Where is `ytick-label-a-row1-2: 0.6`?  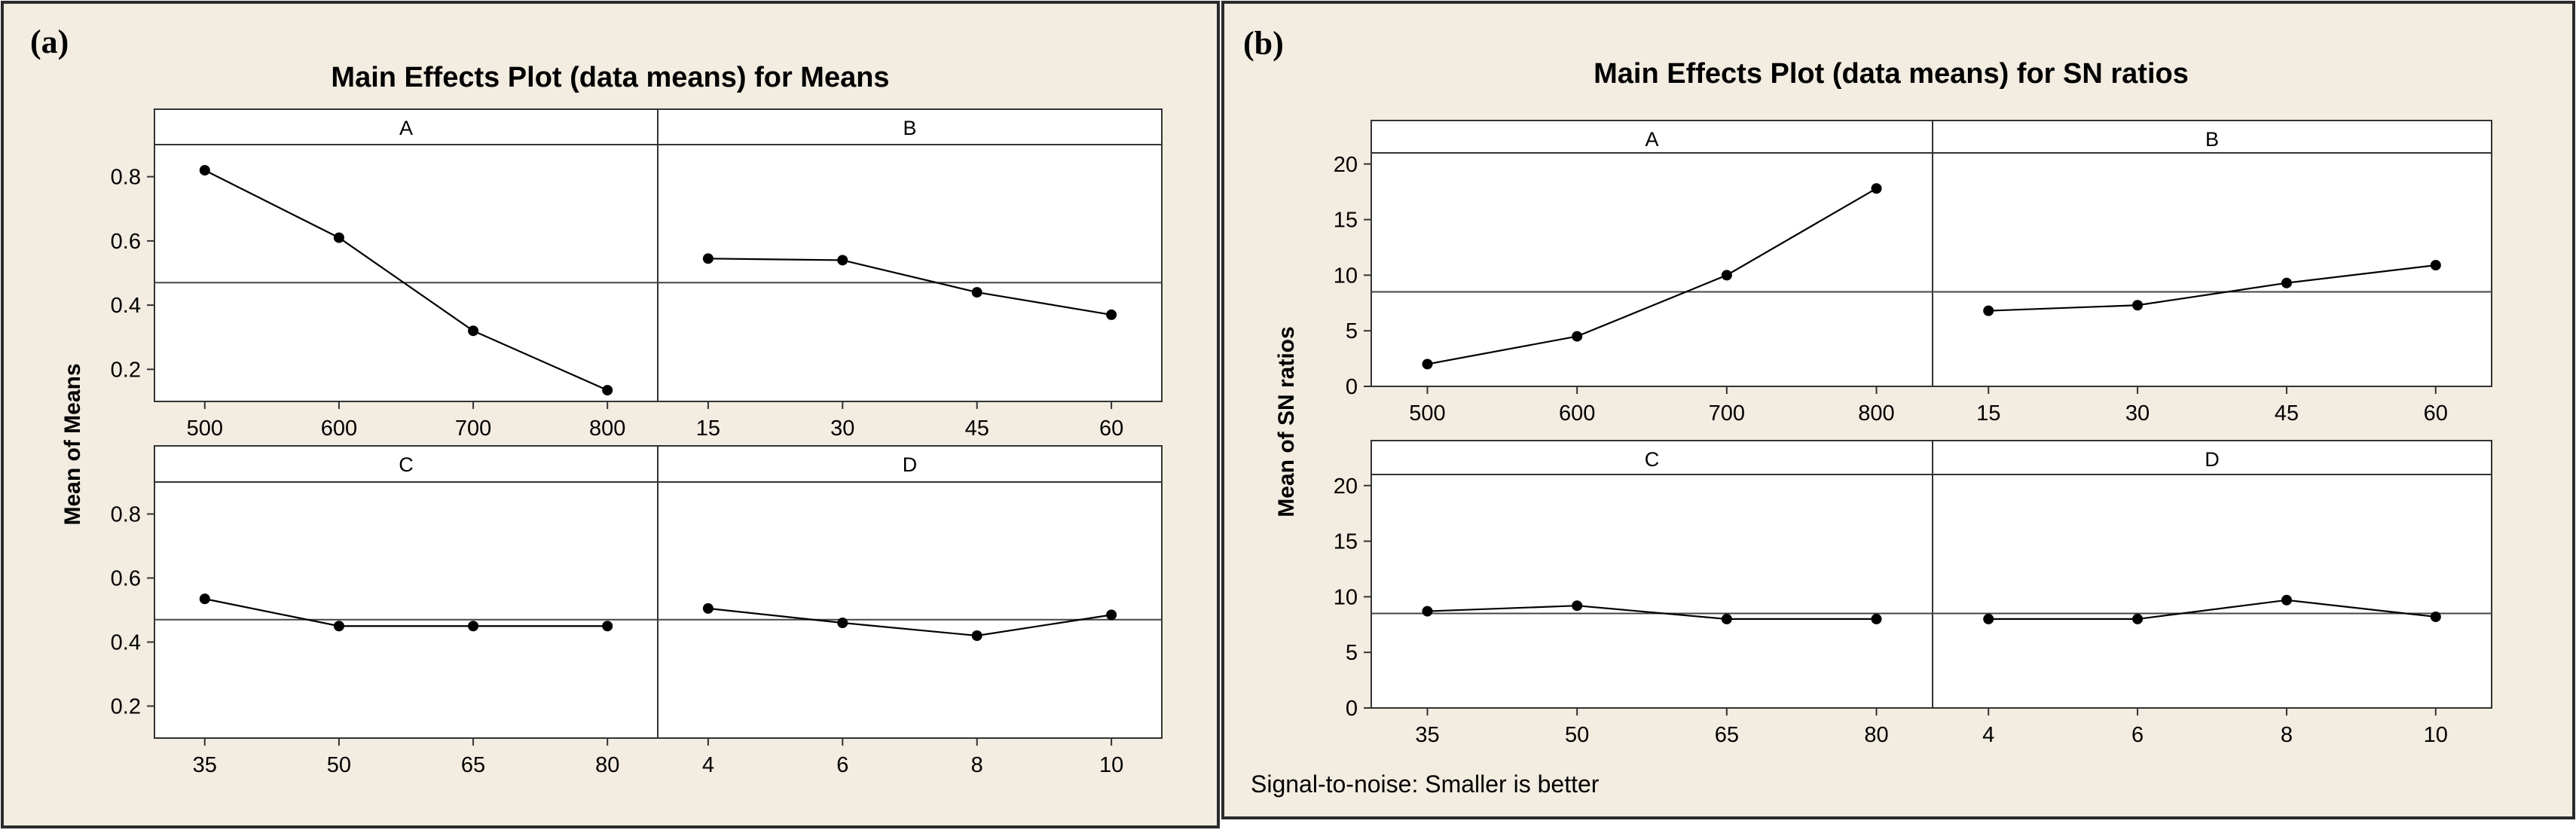
ytick-label-a-row1-2: 0.6 is located at coordinates (126, 579).